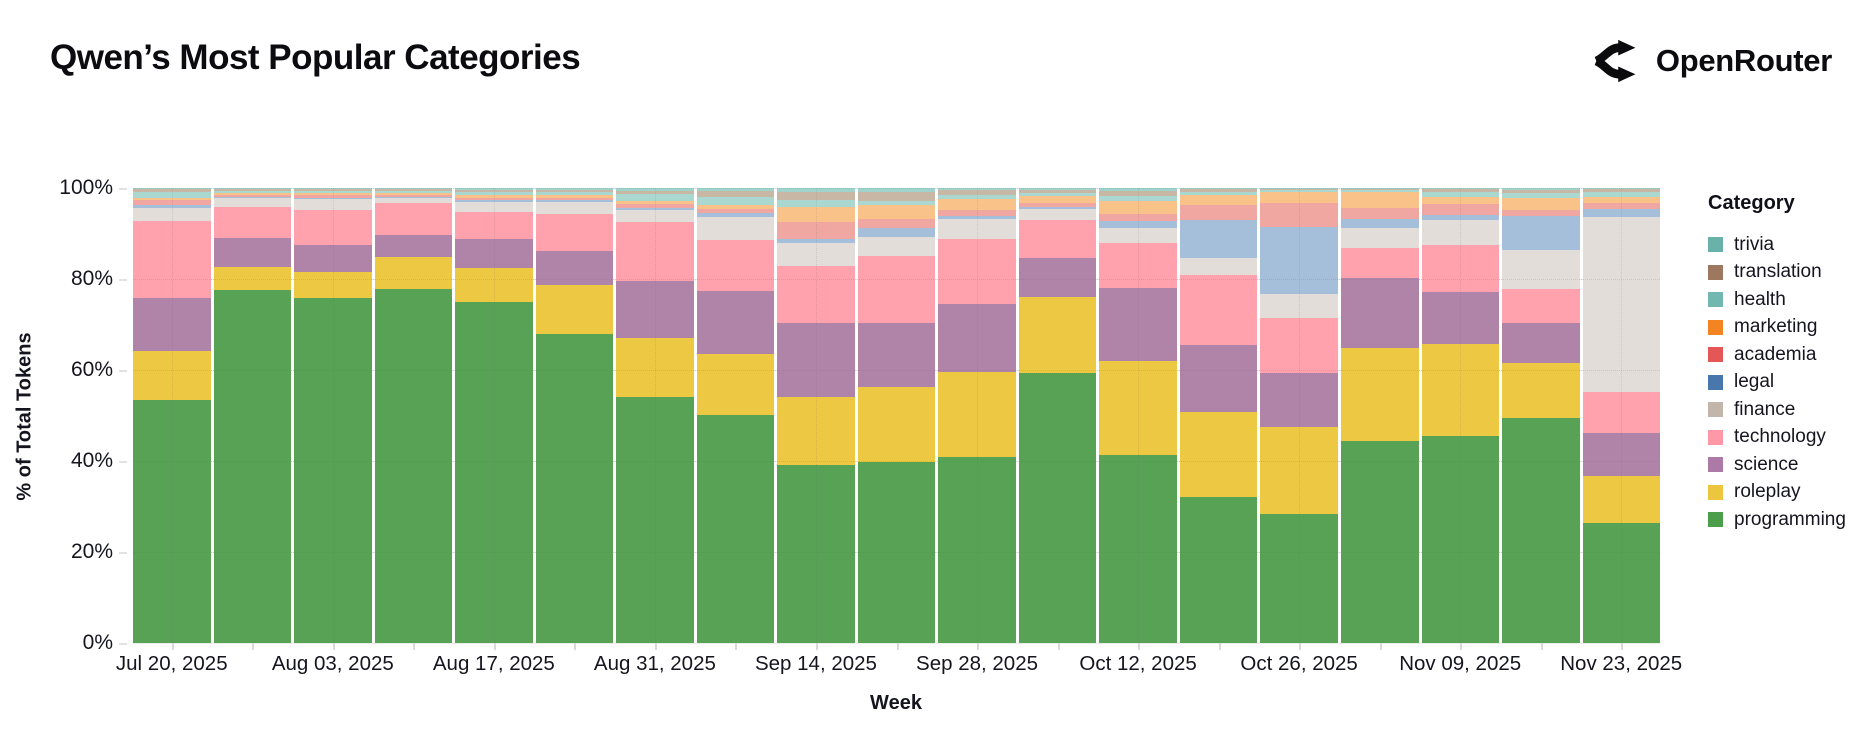 This screenshot has height=736, width=1876. I want to click on bar-week-nov-16-2025, so click(1541, 415).